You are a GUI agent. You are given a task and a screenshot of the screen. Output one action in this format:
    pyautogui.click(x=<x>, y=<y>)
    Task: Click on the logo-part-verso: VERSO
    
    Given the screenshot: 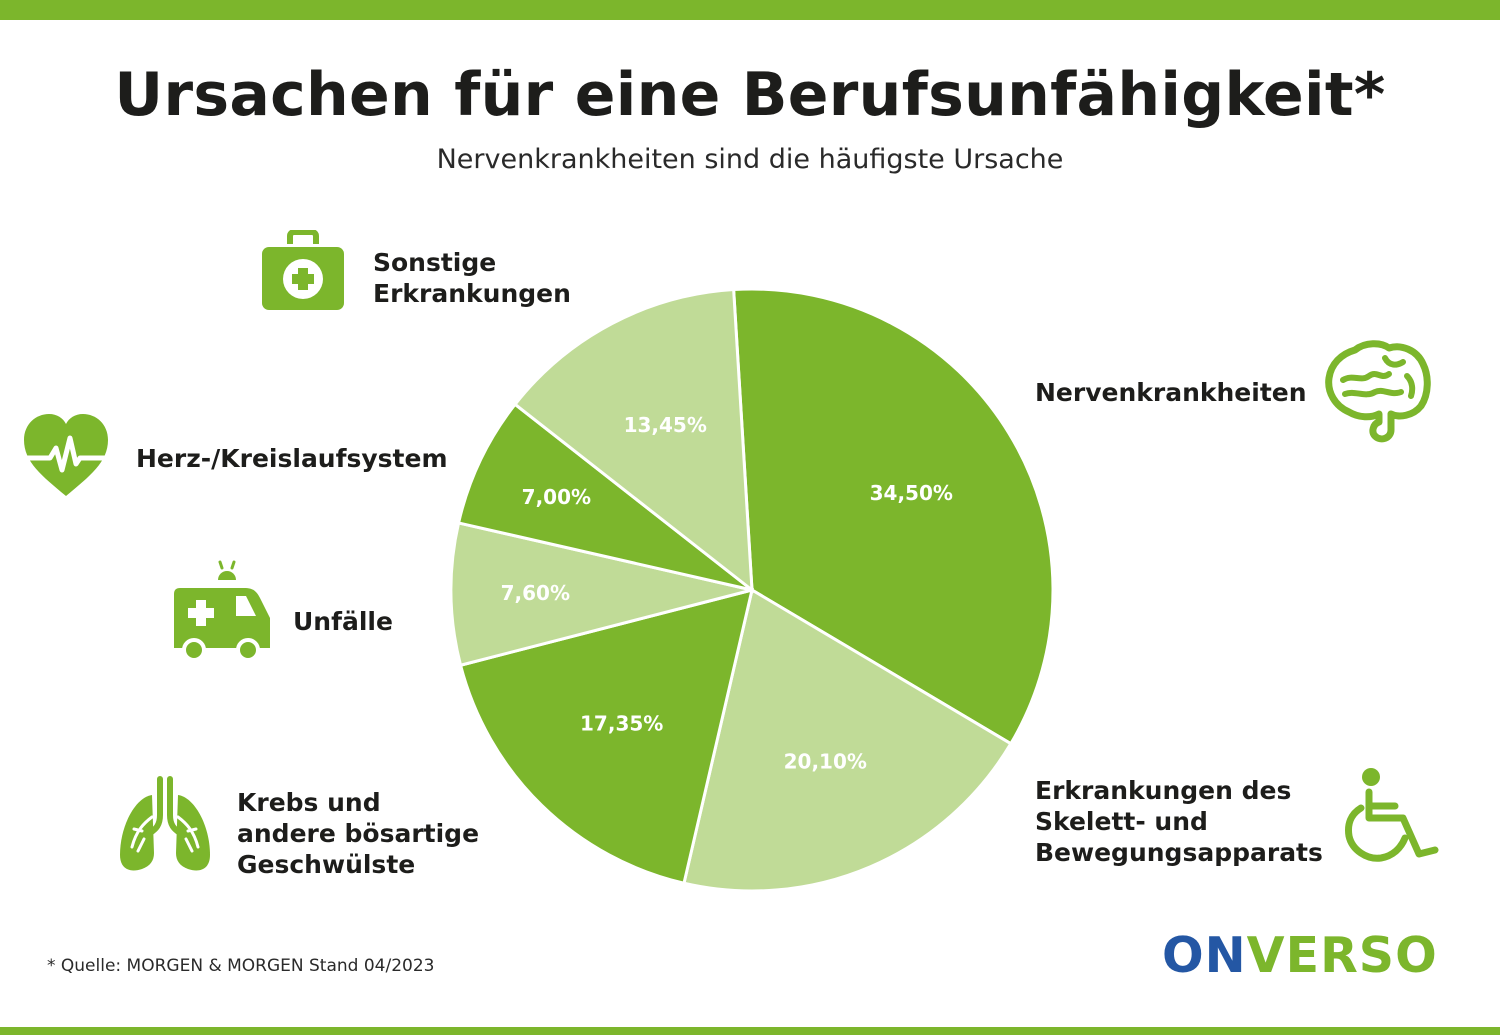 What is the action you would take?
    pyautogui.click(x=1342, y=955)
    